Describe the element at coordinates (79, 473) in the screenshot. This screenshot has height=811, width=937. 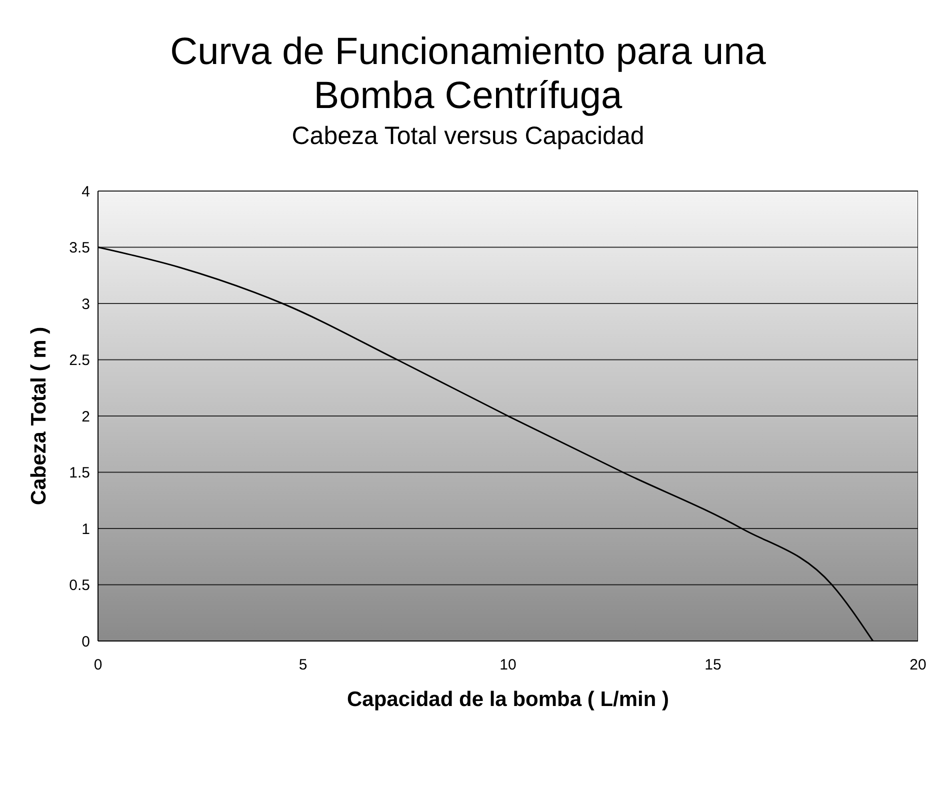
I see `y-tick-label: 1.5` at that location.